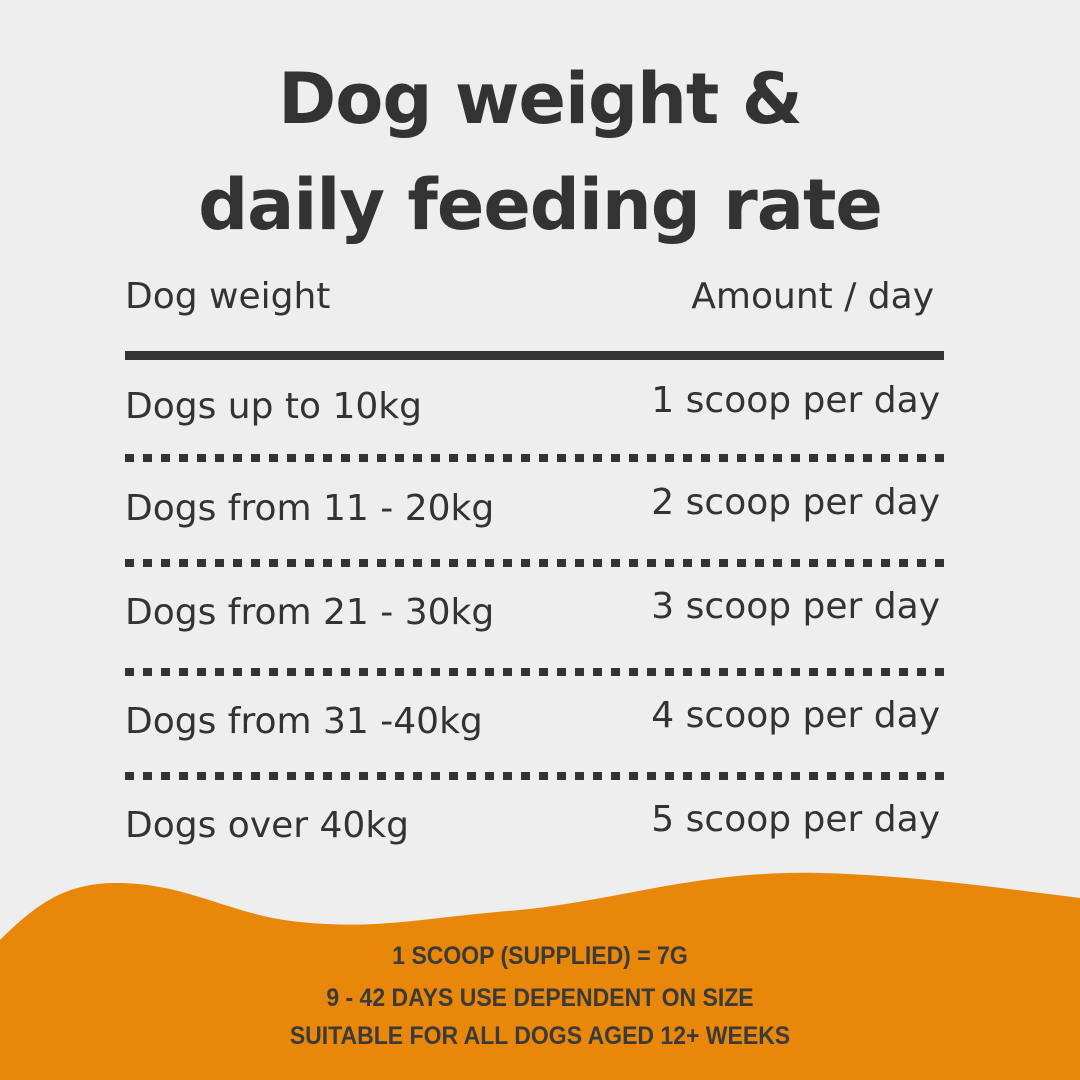 The height and width of the screenshot is (1080, 1080). I want to click on weight-cell: Dogs up to 10kg, so click(273, 406).